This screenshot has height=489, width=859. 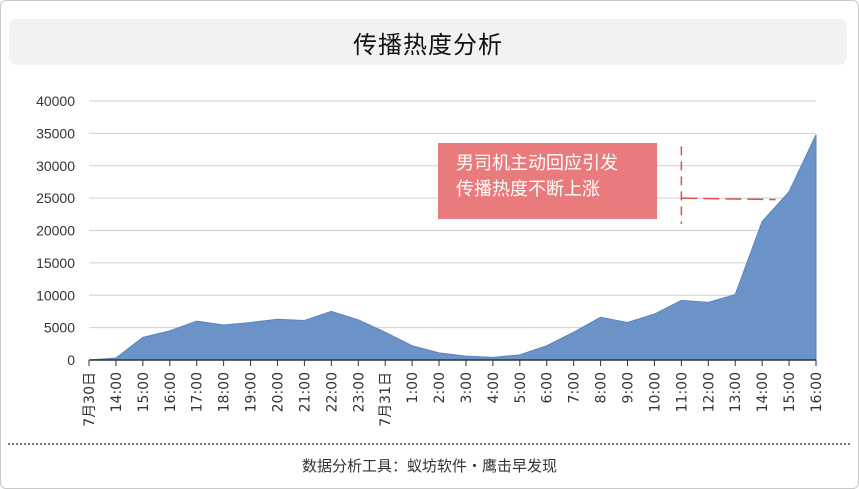 I want to click on x-tick-label: 1:00, so click(x=413, y=387).